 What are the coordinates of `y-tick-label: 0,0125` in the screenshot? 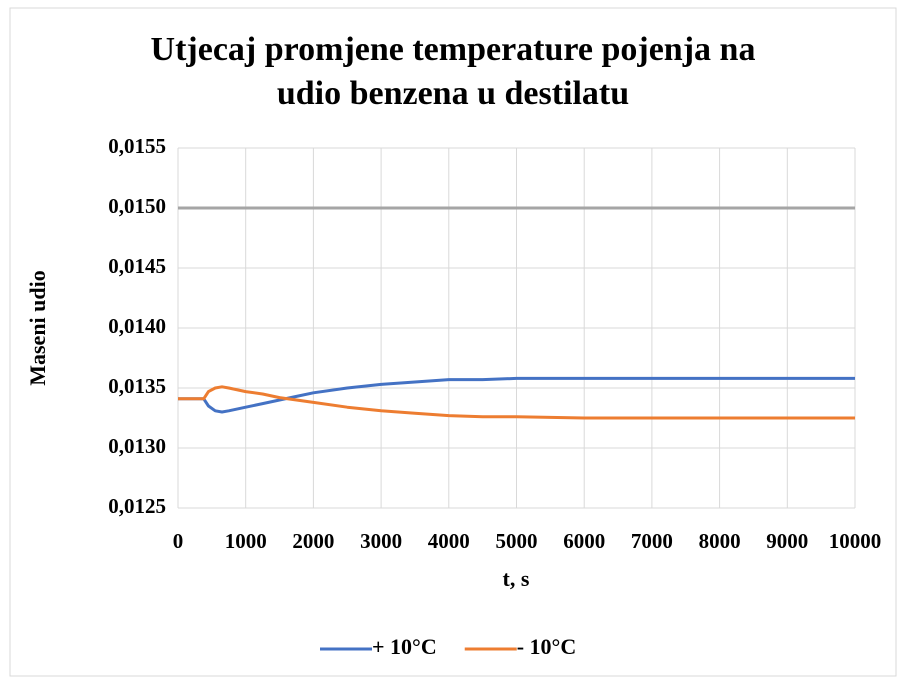 It's located at (137, 506).